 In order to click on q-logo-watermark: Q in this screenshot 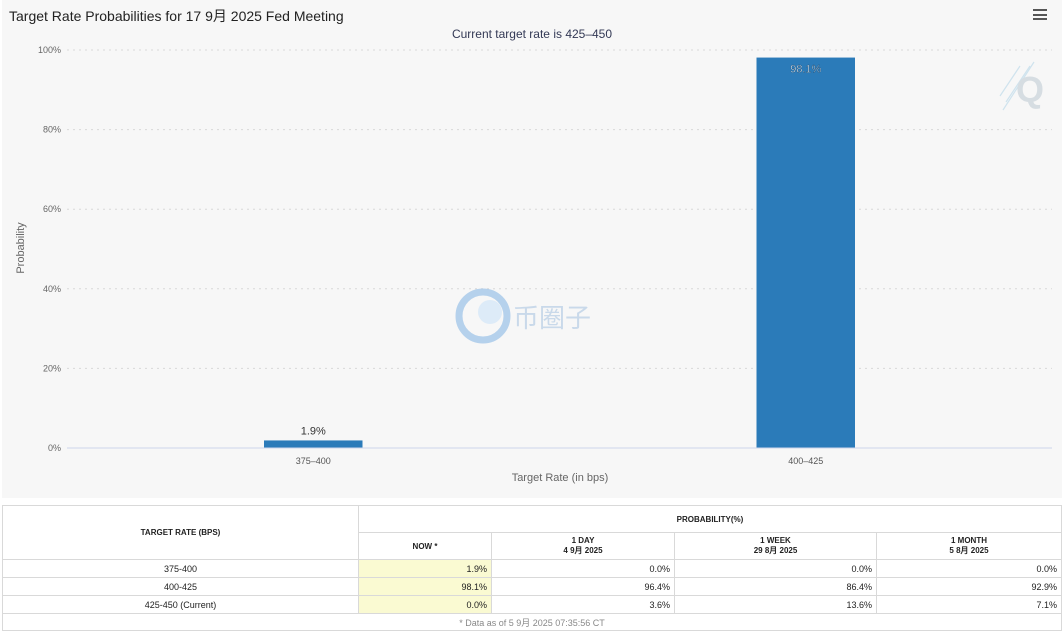, I will do `click(1021, 86)`.